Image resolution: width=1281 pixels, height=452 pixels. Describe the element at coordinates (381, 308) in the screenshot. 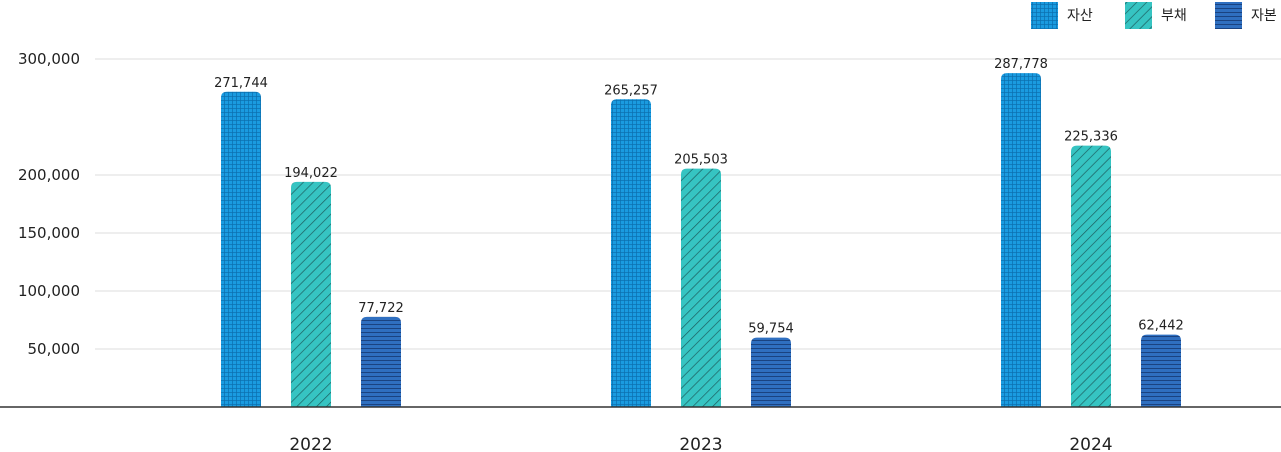

I see `data-label: 77,722` at that location.